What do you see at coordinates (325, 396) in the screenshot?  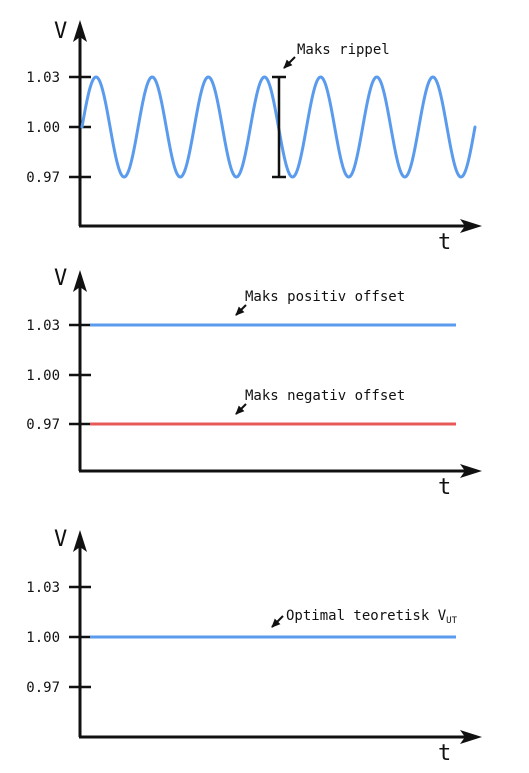 I see `annotation-label: Maks negativ offset` at bounding box center [325, 396].